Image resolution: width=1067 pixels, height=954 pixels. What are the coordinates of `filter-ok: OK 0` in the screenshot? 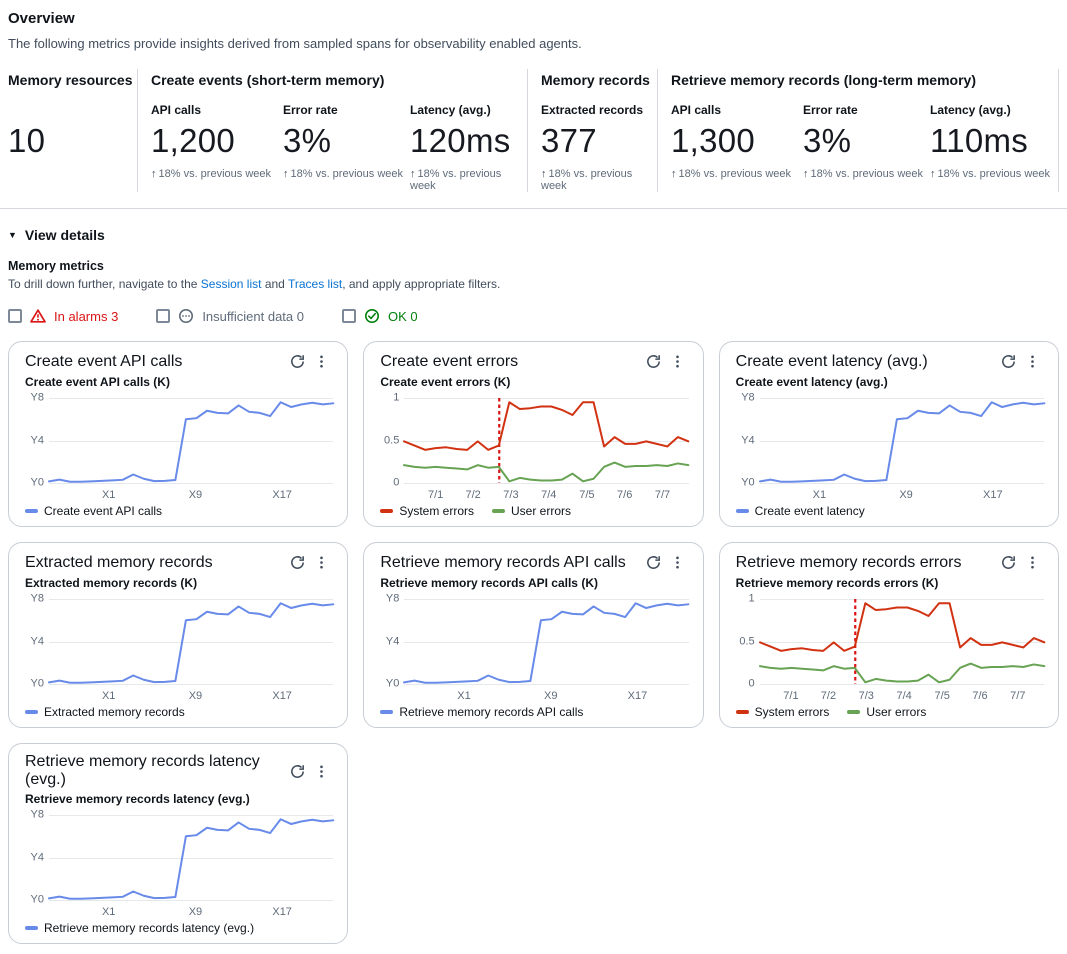 It's located at (379, 316).